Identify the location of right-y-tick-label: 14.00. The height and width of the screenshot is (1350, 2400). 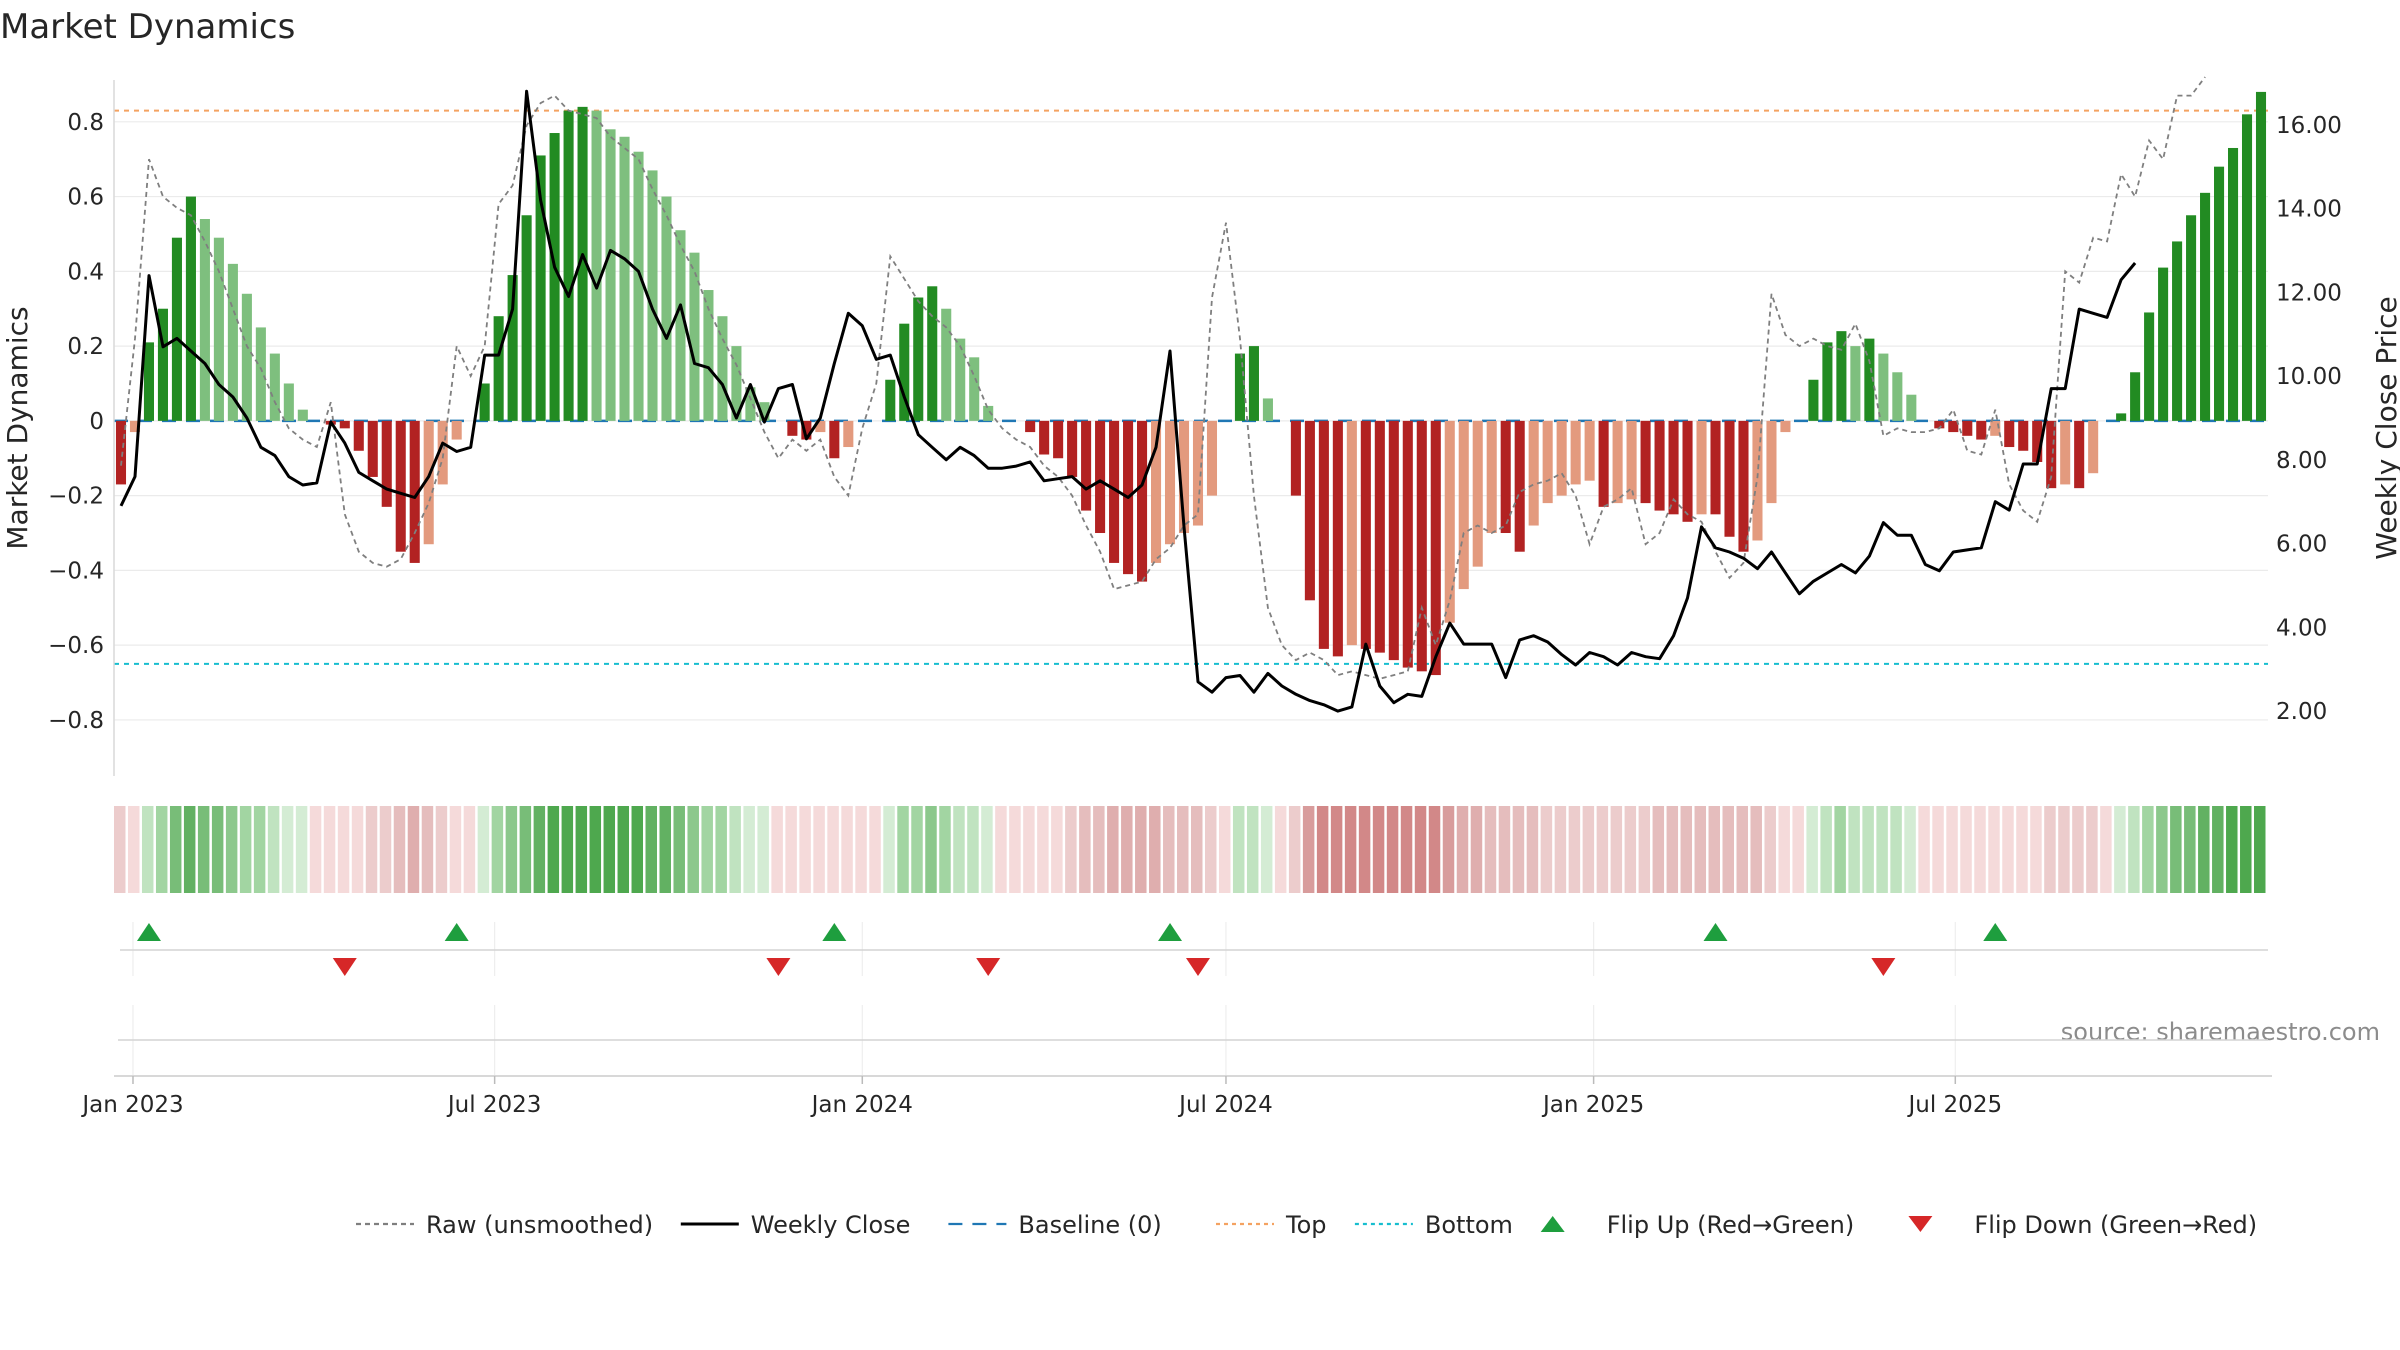
(2309, 210).